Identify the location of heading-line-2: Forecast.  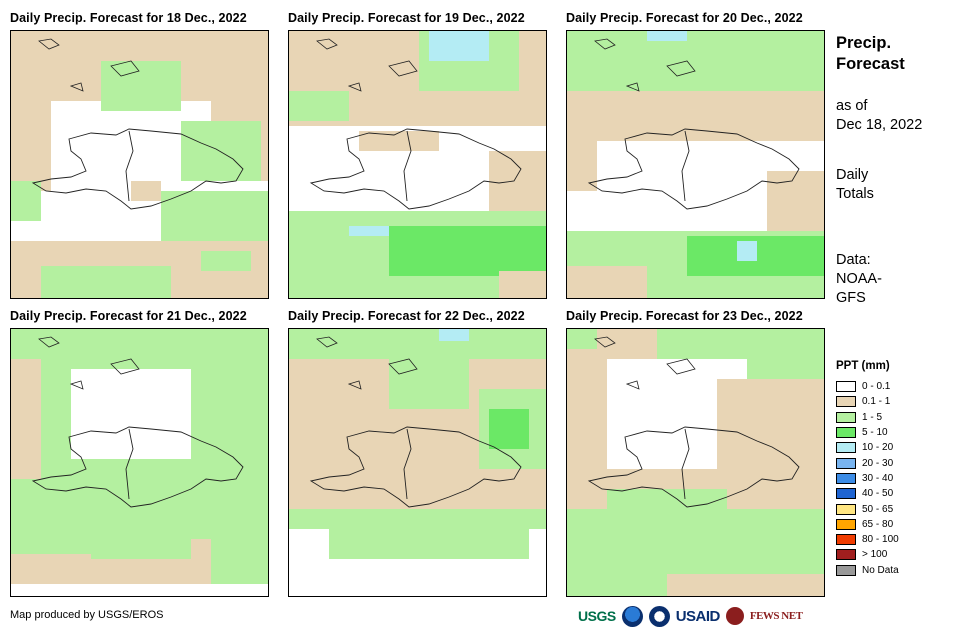
(870, 64).